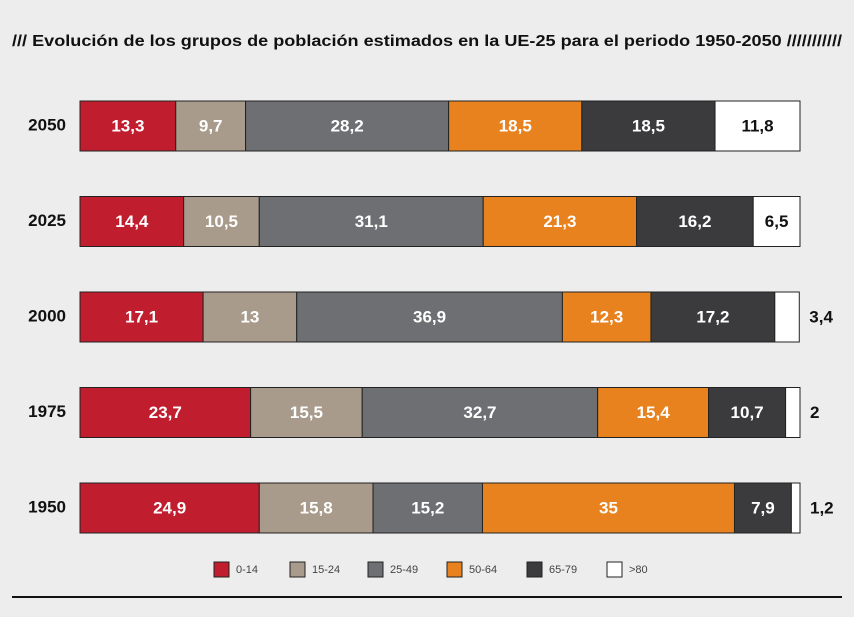 This screenshot has width=854, height=617. What do you see at coordinates (132, 221) in the screenshot?
I see `data-label: 14,4` at bounding box center [132, 221].